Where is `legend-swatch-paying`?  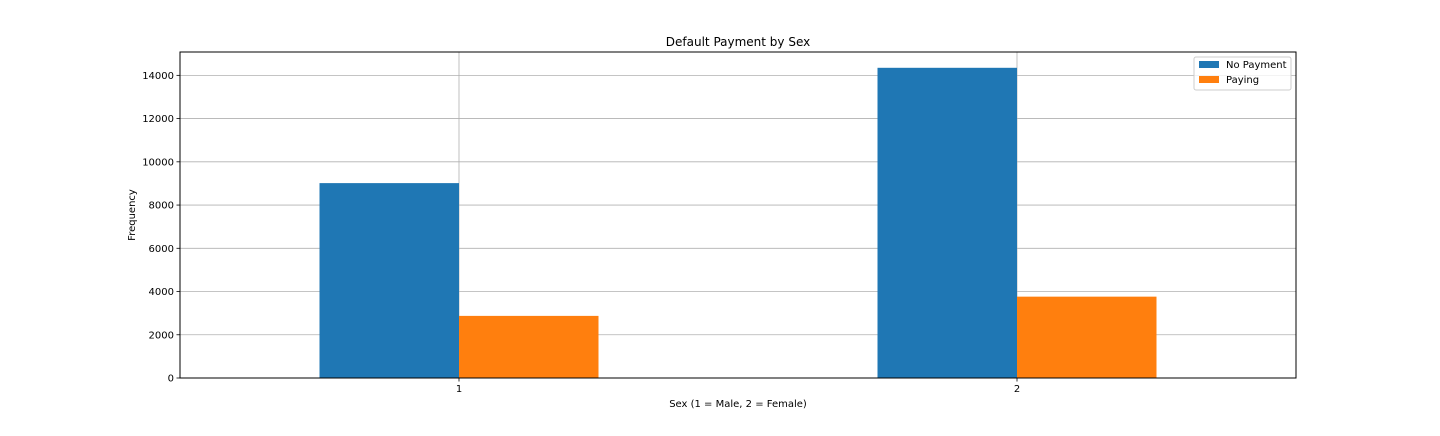
legend-swatch-paying is located at coordinates (1209, 79).